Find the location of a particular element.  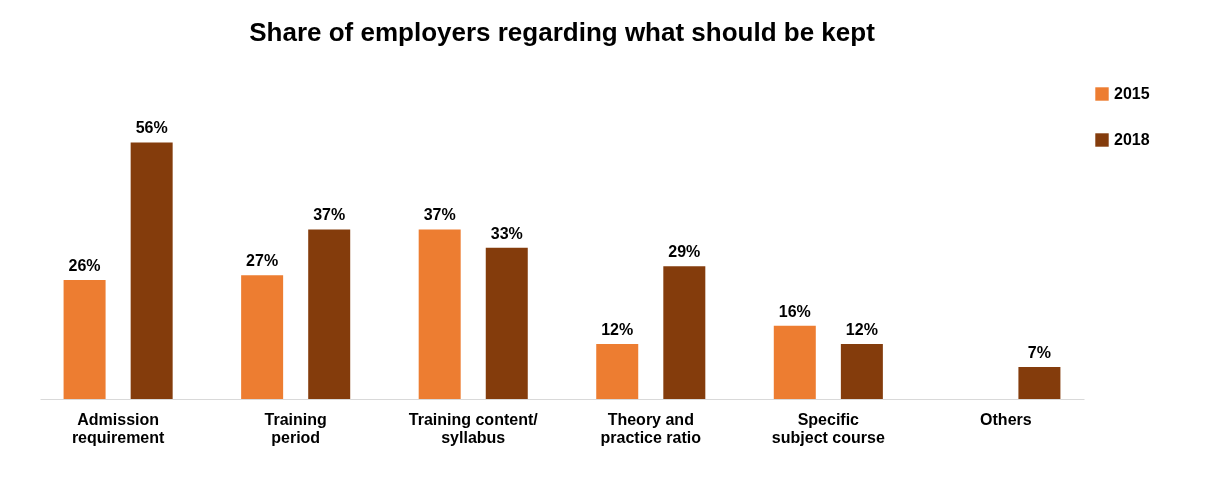

chart-title: Share of employers regarding what should be kept is located at coordinates (562, 32).